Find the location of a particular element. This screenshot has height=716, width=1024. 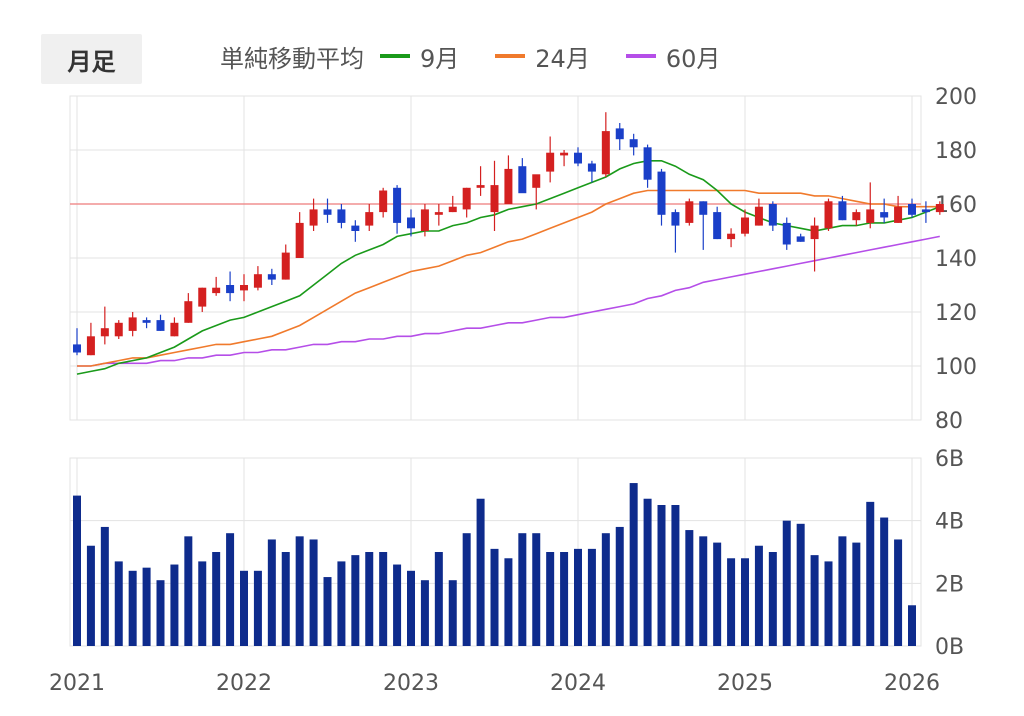

volume-y-tick-label: 0B is located at coordinates (949, 647).